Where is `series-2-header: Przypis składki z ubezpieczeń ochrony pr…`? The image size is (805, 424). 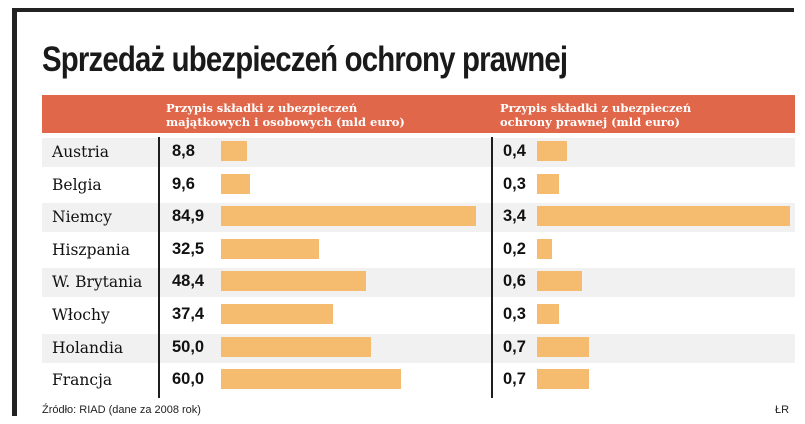
series-2-header: Przypis składki z ubezpieczeń ochrony pr… is located at coordinates (595, 115).